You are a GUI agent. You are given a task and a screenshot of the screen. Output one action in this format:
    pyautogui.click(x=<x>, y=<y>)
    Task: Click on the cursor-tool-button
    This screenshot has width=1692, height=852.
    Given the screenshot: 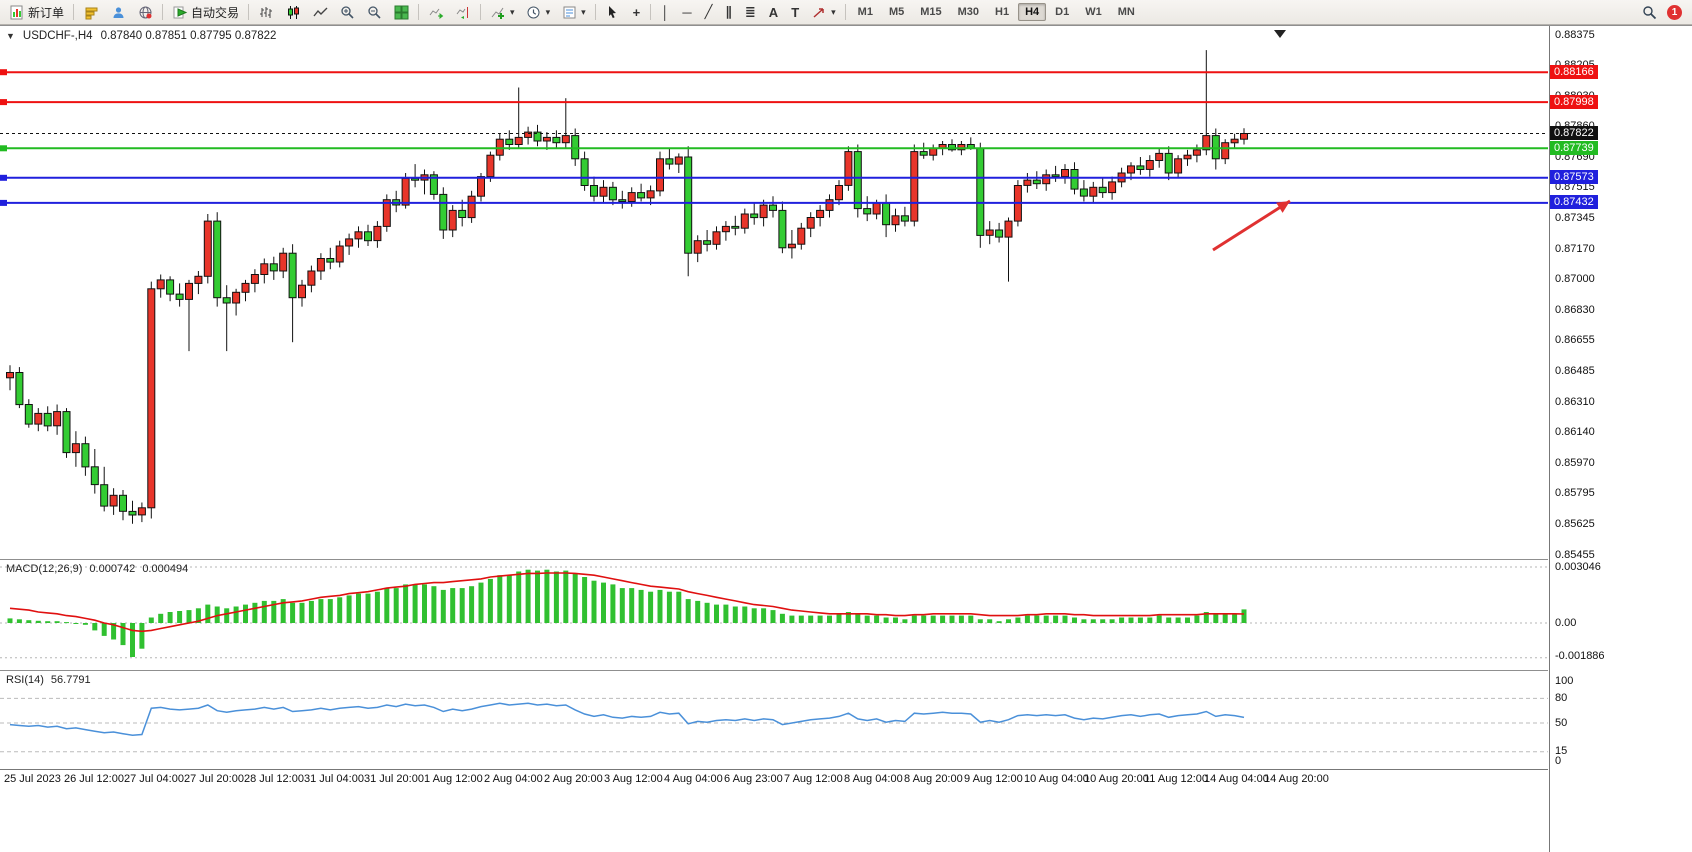 What is the action you would take?
    pyautogui.click(x=613, y=12)
    